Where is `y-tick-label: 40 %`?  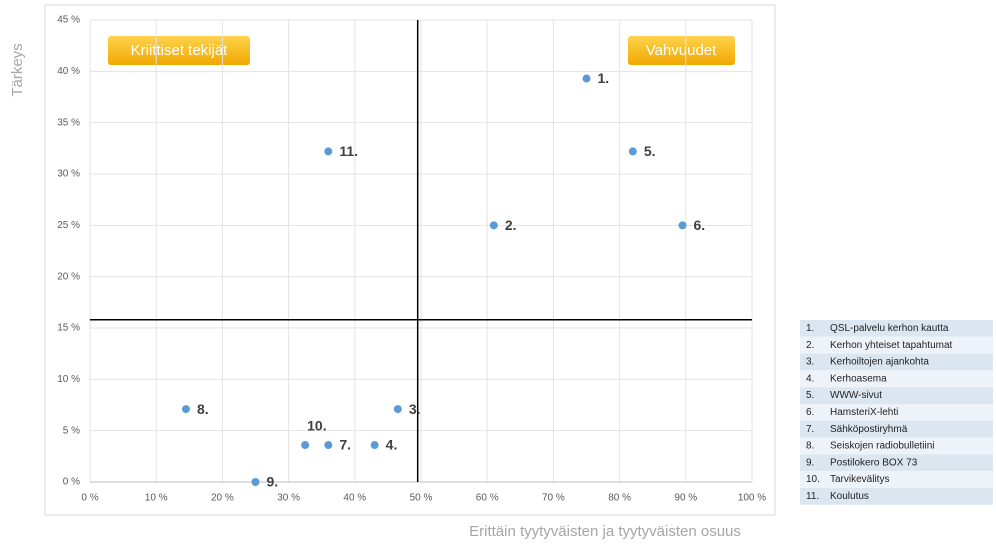 y-tick-label: 40 % is located at coordinates (68, 71).